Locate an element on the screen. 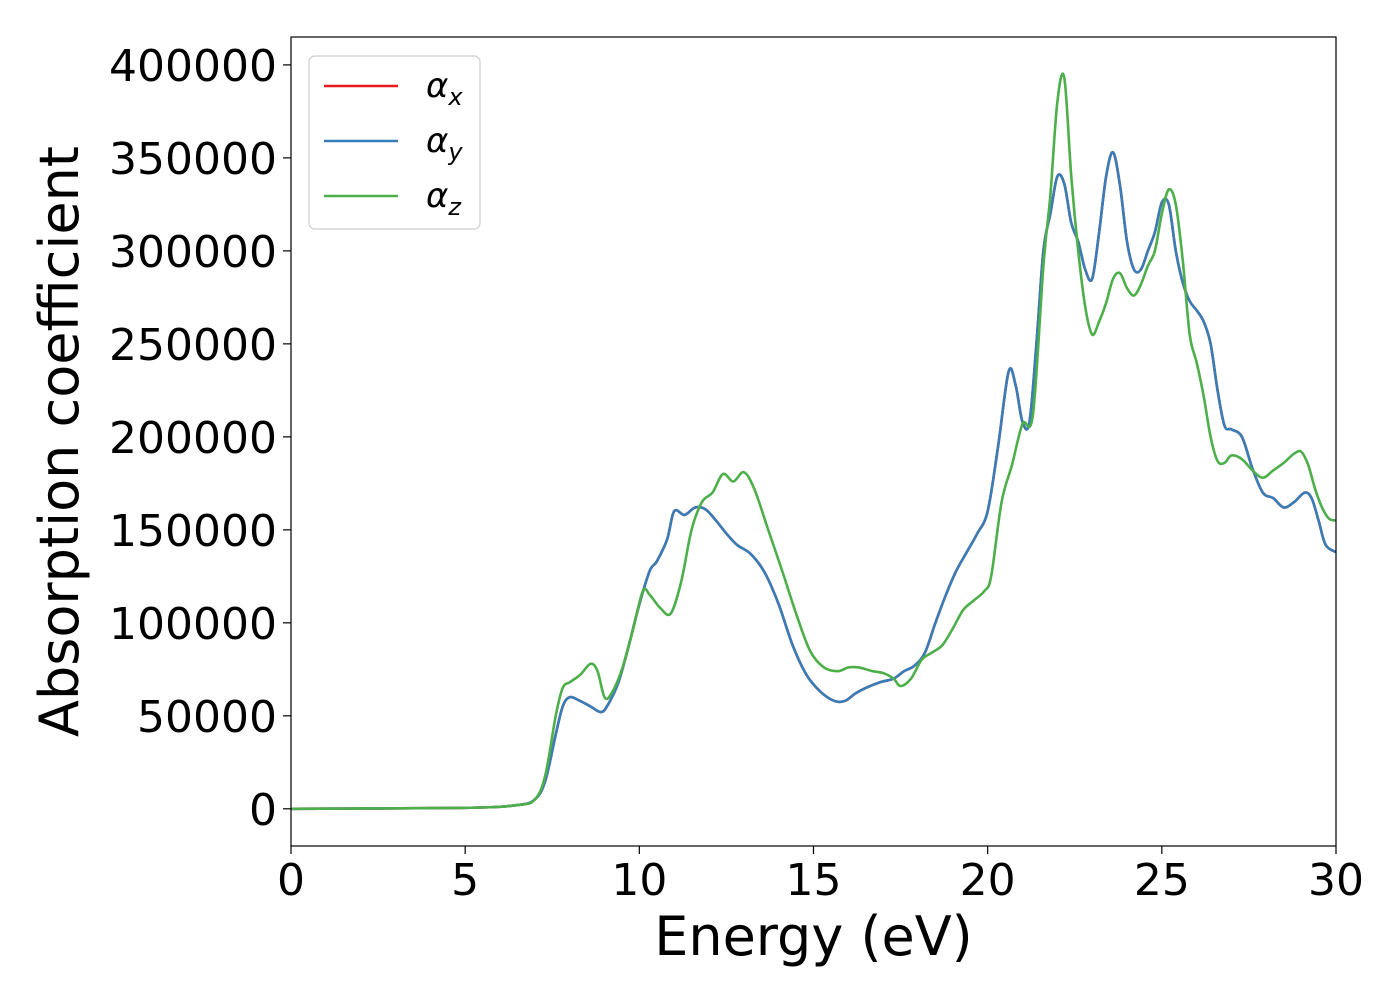 This screenshot has width=1400, height=1000. legend: αx αy αz is located at coordinates (394, 142).